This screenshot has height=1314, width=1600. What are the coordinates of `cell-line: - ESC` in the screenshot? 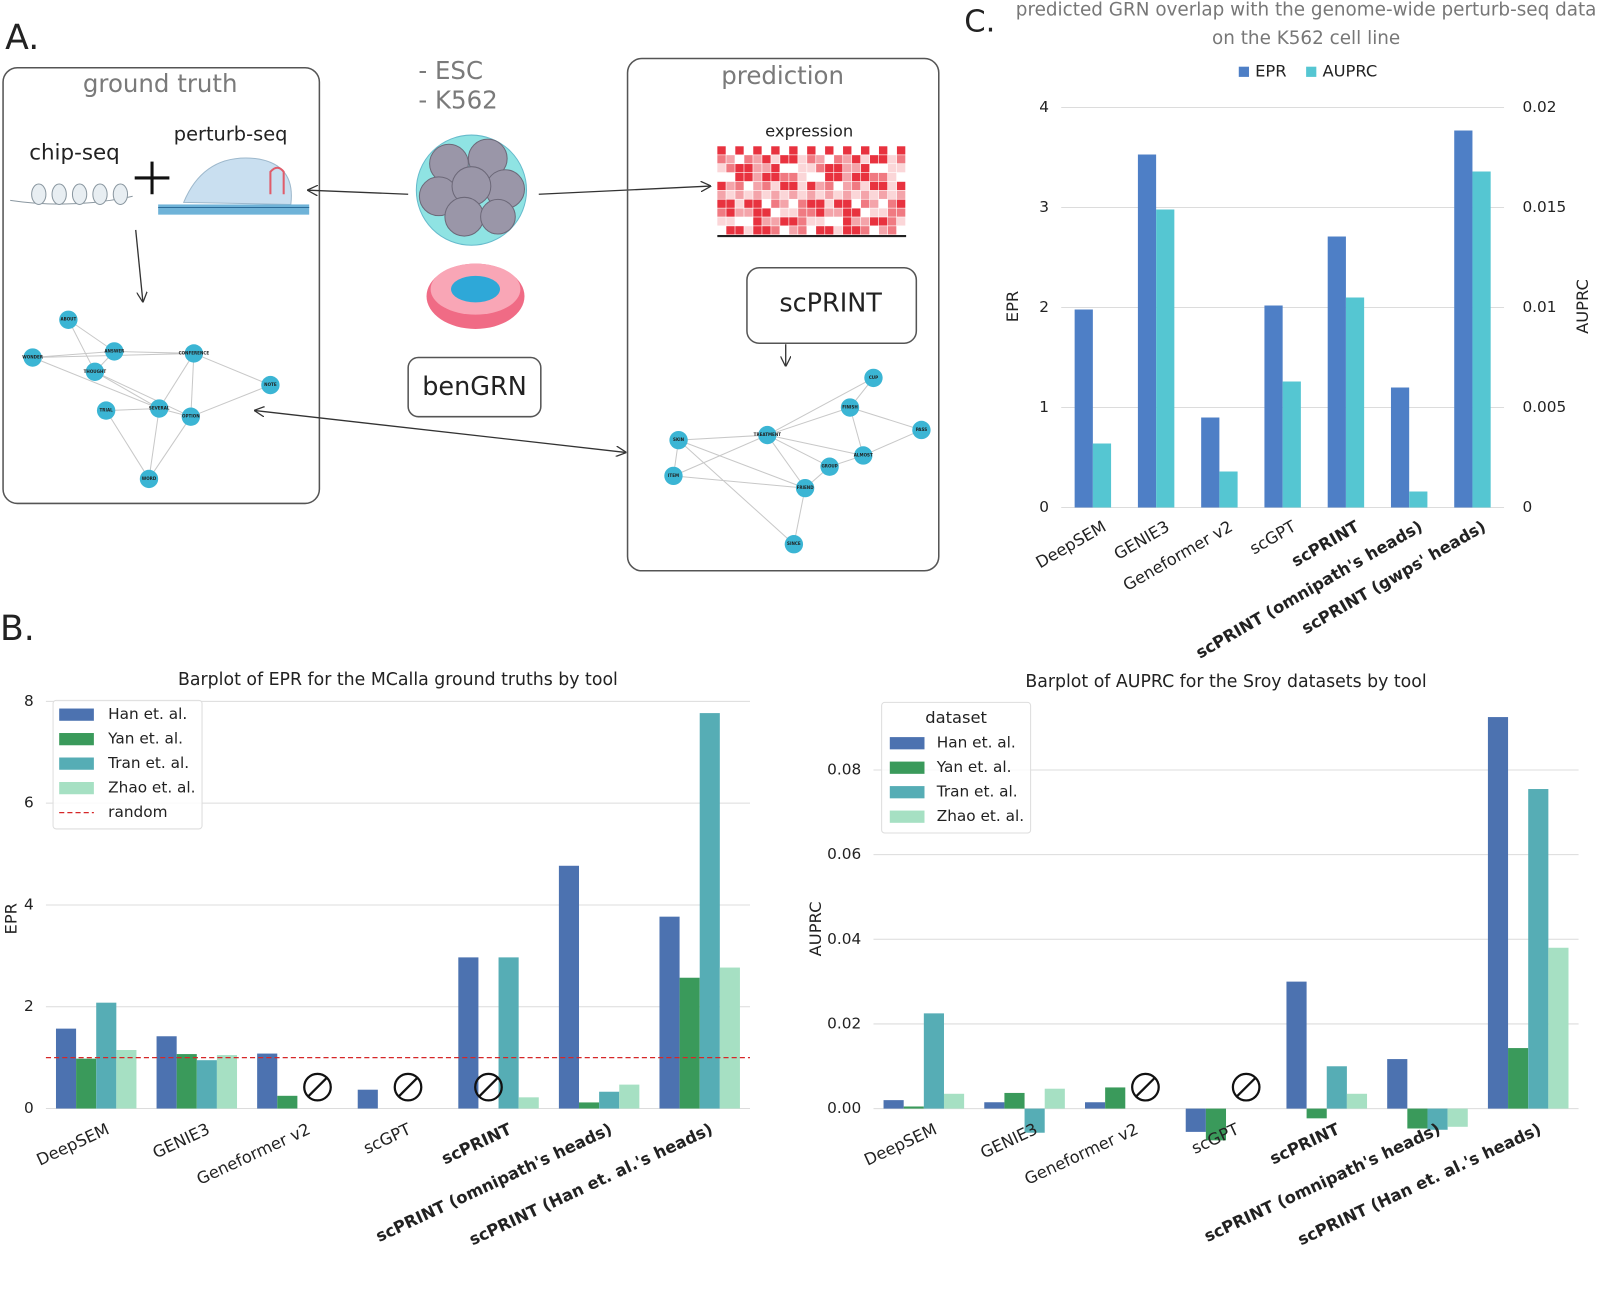 It's located at (450, 70).